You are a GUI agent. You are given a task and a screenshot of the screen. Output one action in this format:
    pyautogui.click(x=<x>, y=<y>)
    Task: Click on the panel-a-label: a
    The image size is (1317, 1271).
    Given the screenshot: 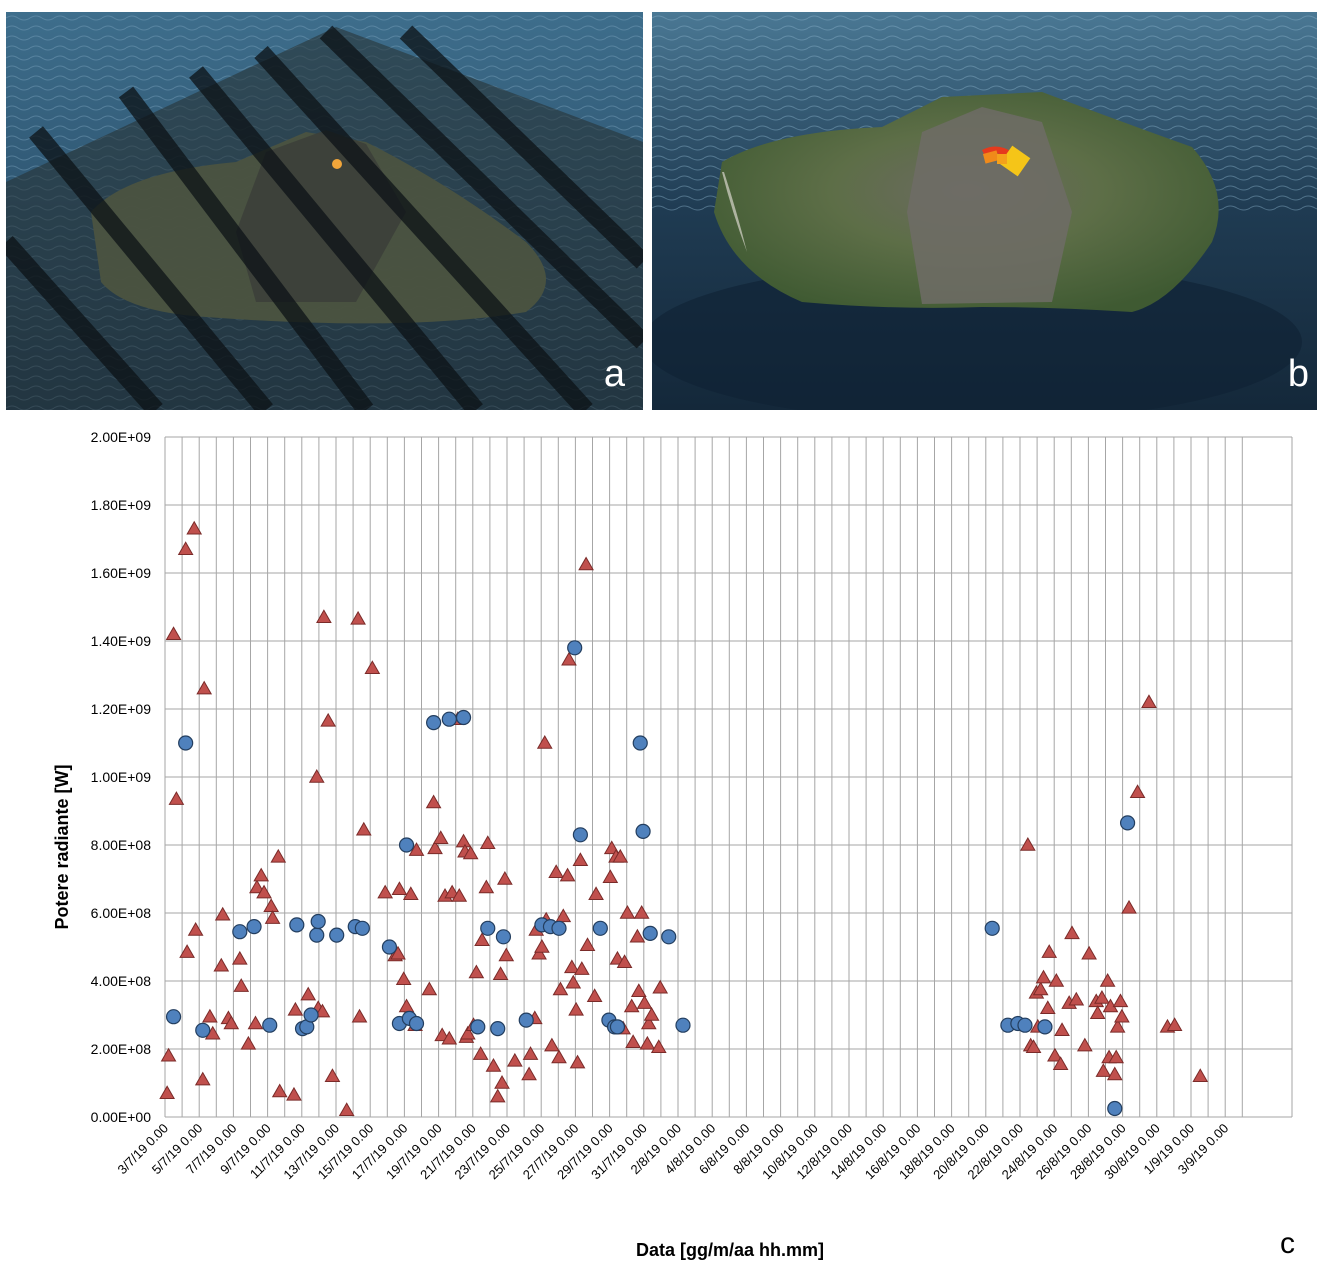 What is the action you would take?
    pyautogui.click(x=614, y=374)
    